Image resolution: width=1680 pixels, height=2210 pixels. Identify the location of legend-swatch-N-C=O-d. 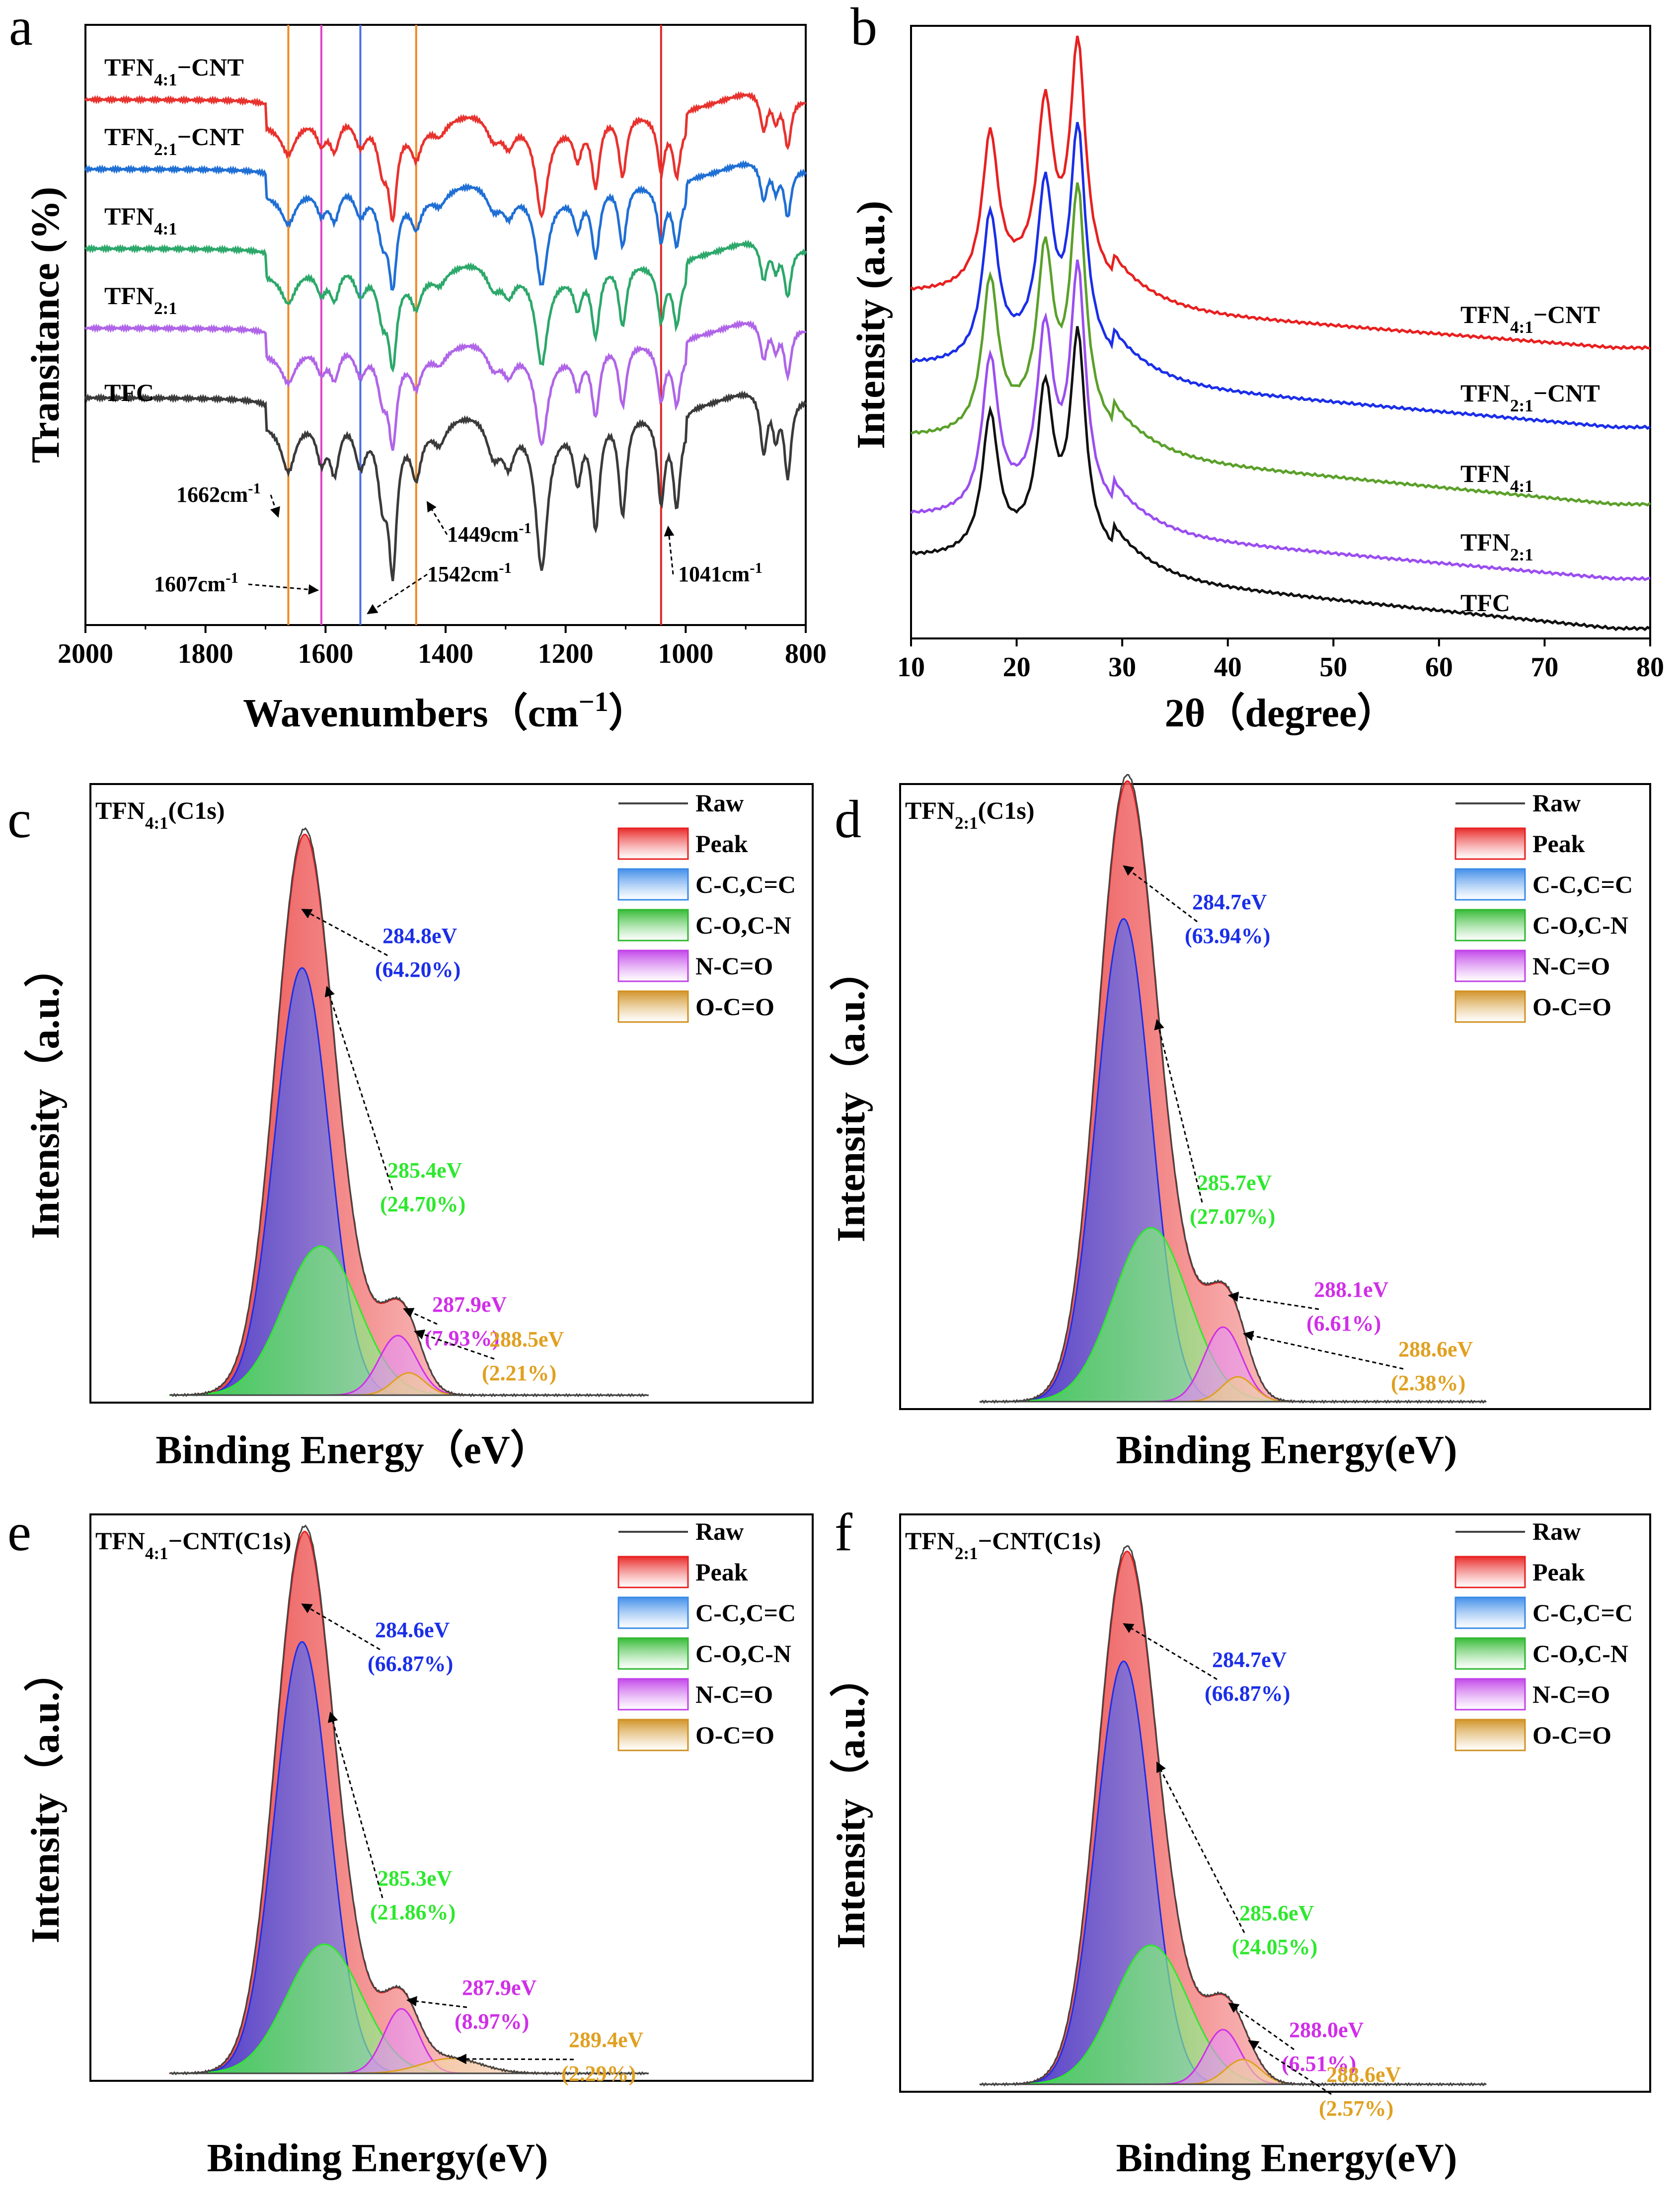
(1490, 965).